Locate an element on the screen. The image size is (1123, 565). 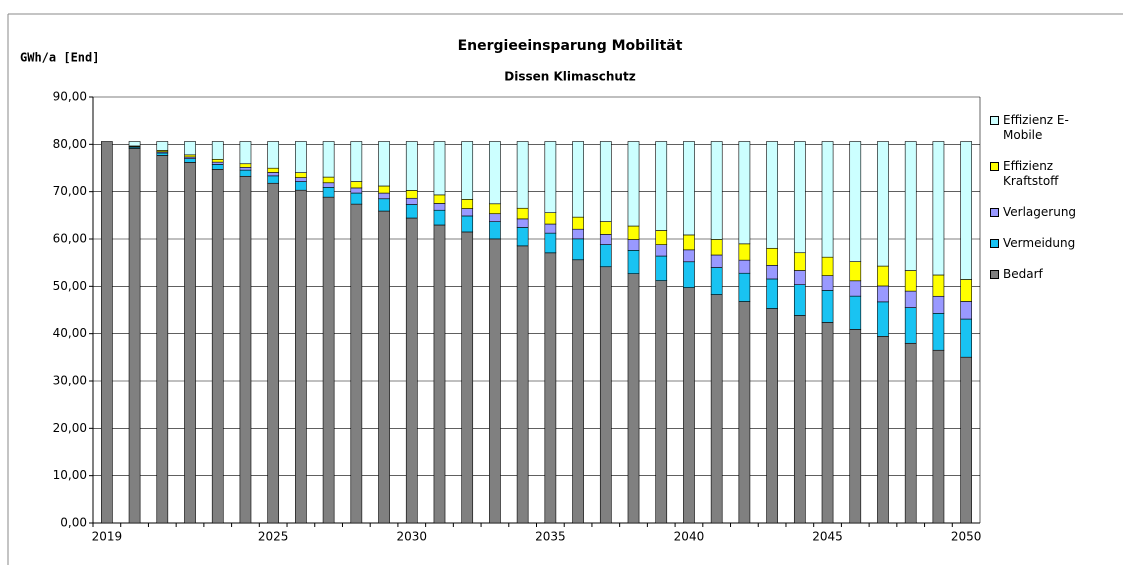
y-tick-label: 50,00 is located at coordinates (70, 286).